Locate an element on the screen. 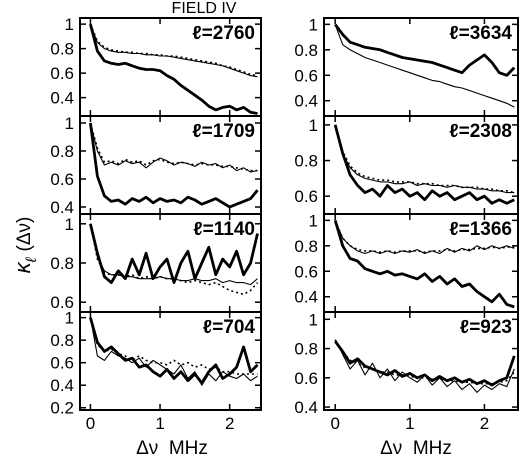 Image resolution: width=520 pixels, height=461 pixels. panel-right-3: 1 0.8 0.6 0.4 ℓ=1366 is located at coordinates (406, 262).